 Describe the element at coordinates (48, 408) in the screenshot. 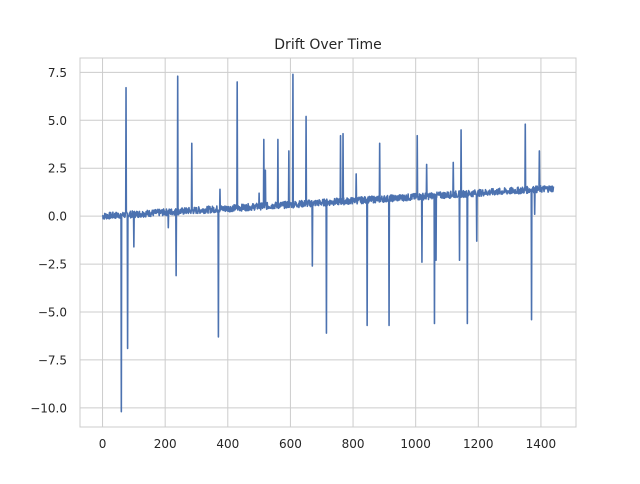

I see `y-tick-label: −10.0` at that location.